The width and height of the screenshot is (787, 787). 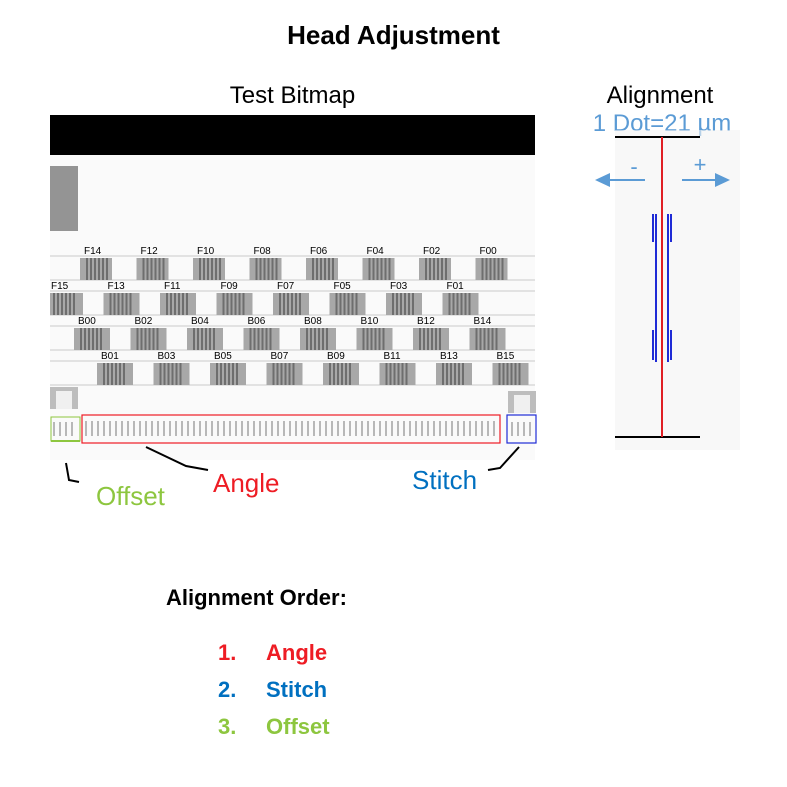 I want to click on nozzle-label: B04, so click(x=200, y=321).